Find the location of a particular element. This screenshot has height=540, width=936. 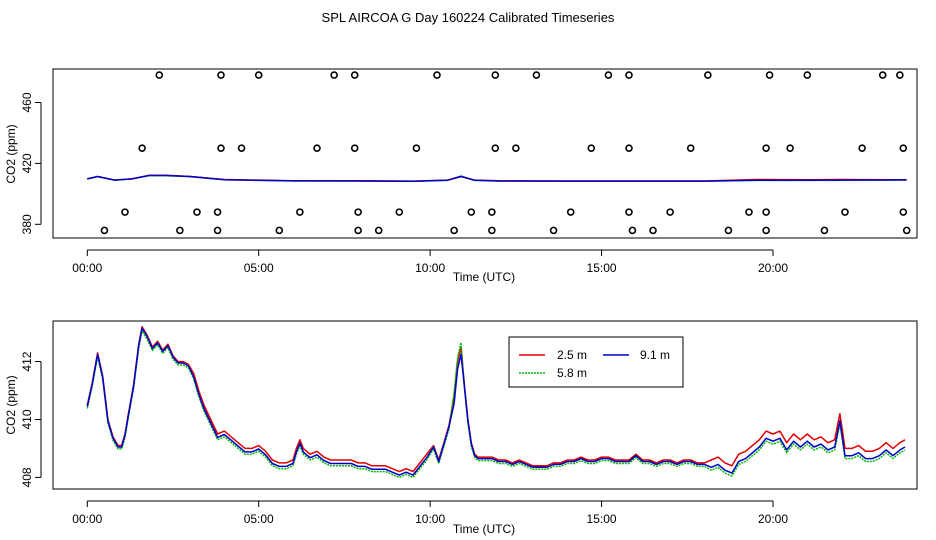

legend: 2.5 m 9.1 m 5.8 m is located at coordinates (596, 362).